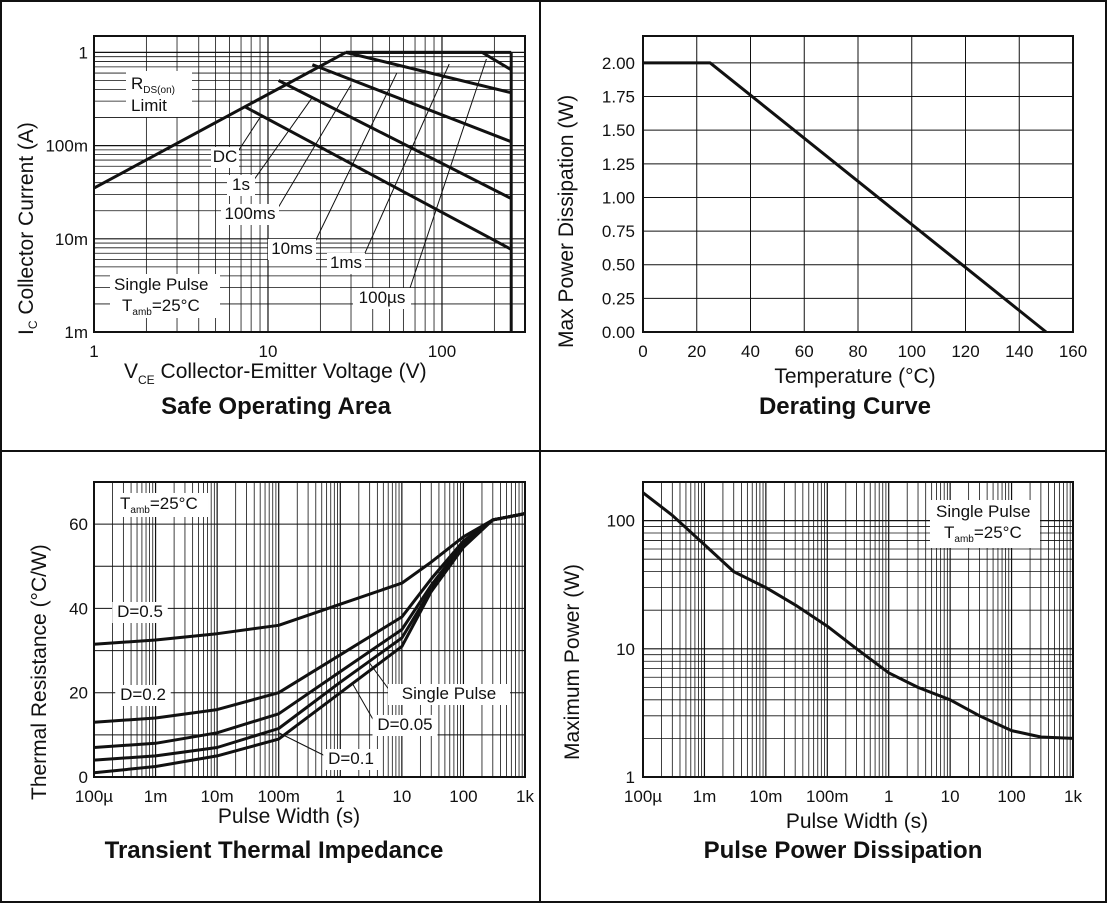 This screenshot has width=1107, height=903. What do you see at coordinates (149, 105) in the screenshot?
I see `rds-limit-label: Limit` at bounding box center [149, 105].